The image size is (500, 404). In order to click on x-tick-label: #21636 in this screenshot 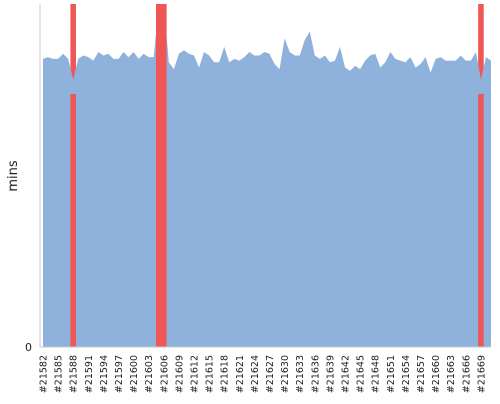, I will do `click(315, 374)`.